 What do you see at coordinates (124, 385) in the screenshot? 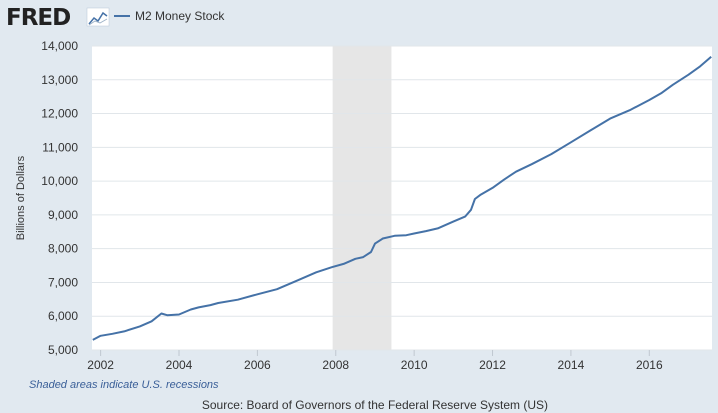
I see `recession-note: Shaded areas indicate U.S. recessions` at bounding box center [124, 385].